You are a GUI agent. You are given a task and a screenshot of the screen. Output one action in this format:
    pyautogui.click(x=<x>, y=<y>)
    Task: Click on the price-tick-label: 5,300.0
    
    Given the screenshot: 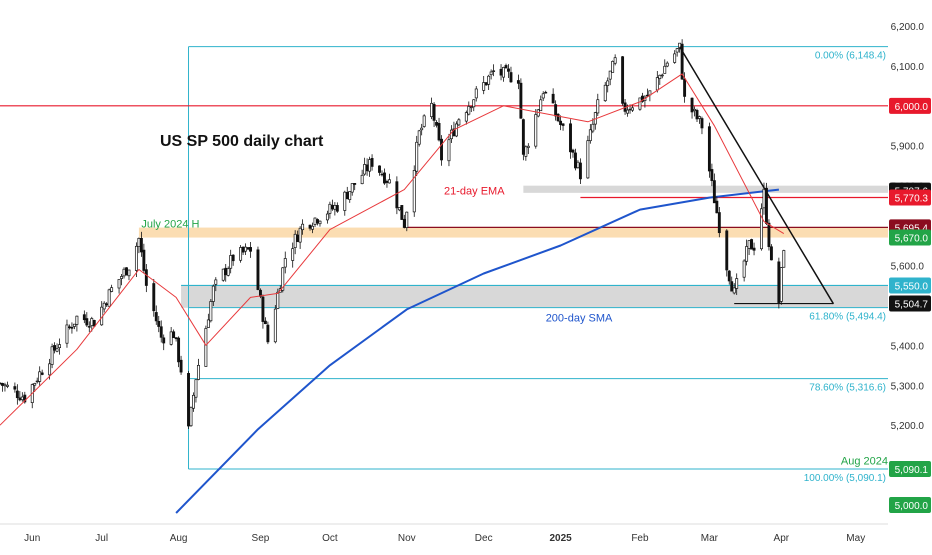 What is the action you would take?
    pyautogui.click(x=908, y=386)
    